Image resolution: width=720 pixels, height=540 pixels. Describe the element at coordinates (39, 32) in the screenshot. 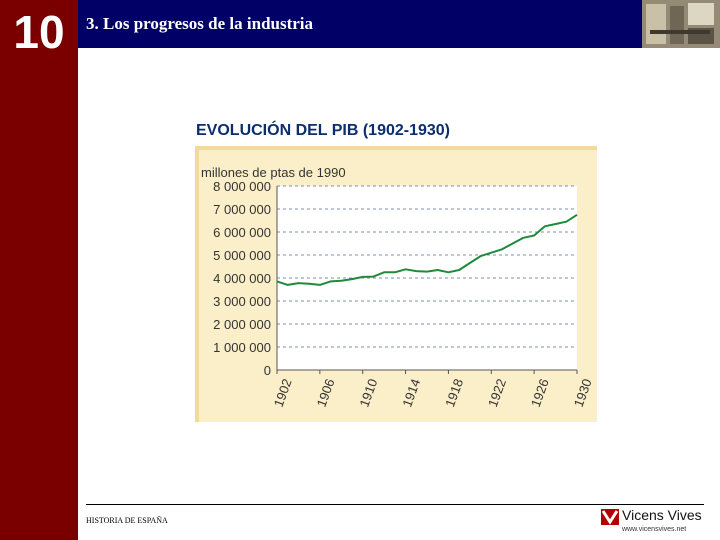

I see `chapter-number: 10` at that location.